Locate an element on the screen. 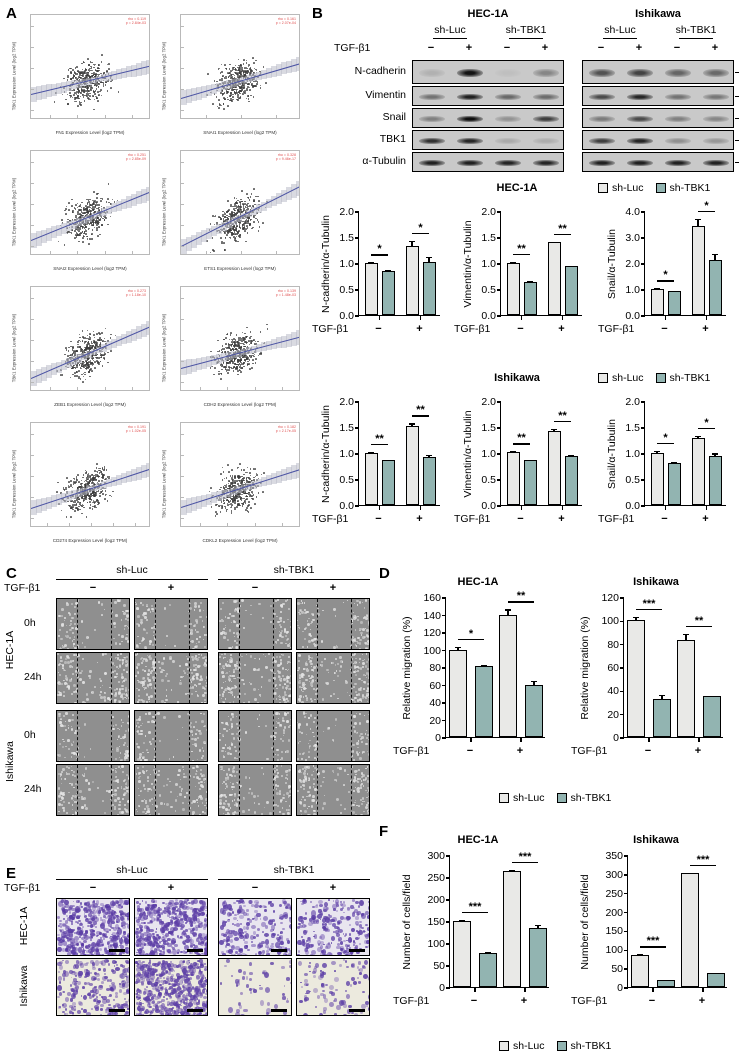 The width and height of the screenshot is (739, 1052). panel-e-cellline-label: Ishikawa is located at coordinates (24, 986).